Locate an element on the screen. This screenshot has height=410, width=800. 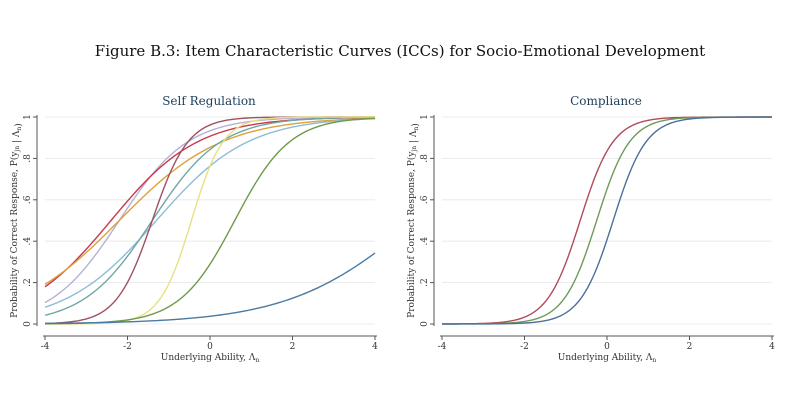
panel-title: Self Regulation is located at coordinates (209, 101).